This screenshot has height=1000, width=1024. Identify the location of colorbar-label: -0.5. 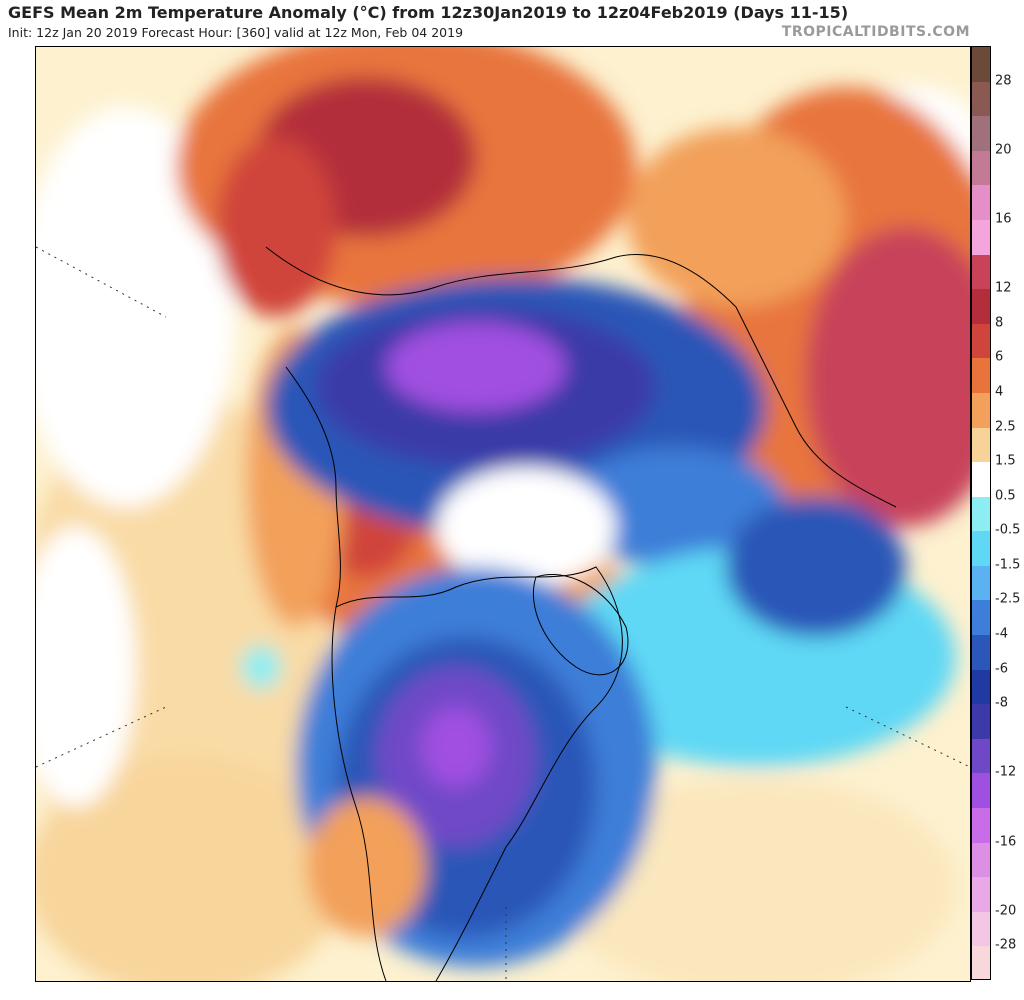
(1008, 530).